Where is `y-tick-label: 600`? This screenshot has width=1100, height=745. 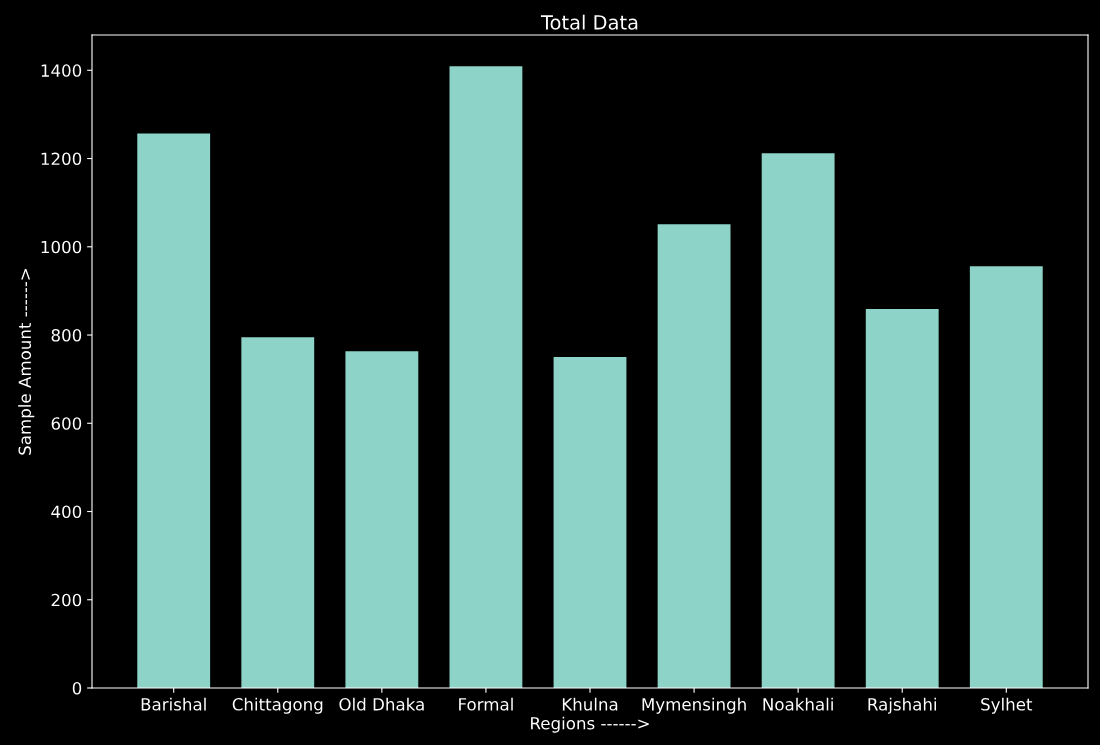 y-tick-label: 600 is located at coordinates (66, 423).